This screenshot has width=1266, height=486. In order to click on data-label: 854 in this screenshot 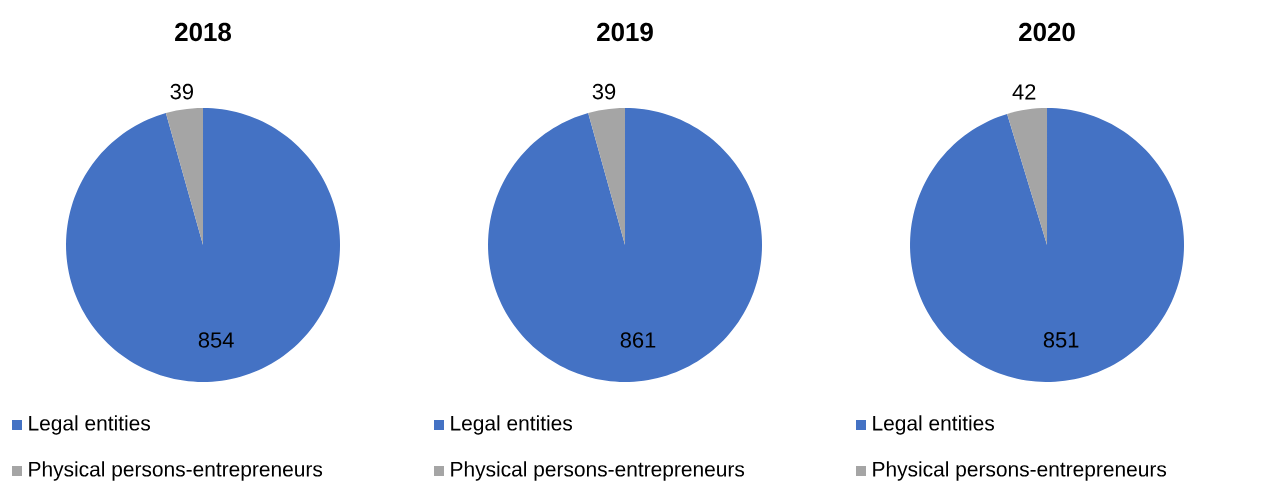, I will do `click(216, 340)`.